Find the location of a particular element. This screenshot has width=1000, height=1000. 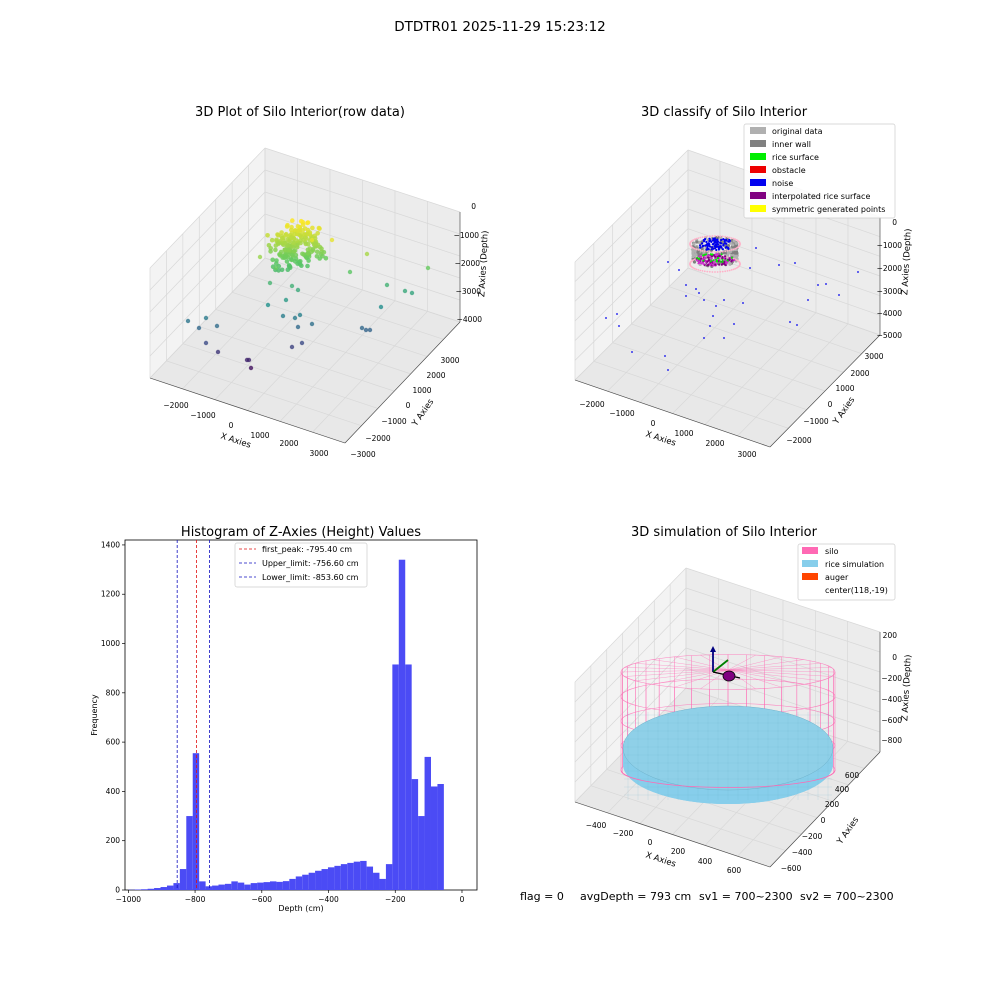

tick-label: −4000 is located at coordinates (470, 319).